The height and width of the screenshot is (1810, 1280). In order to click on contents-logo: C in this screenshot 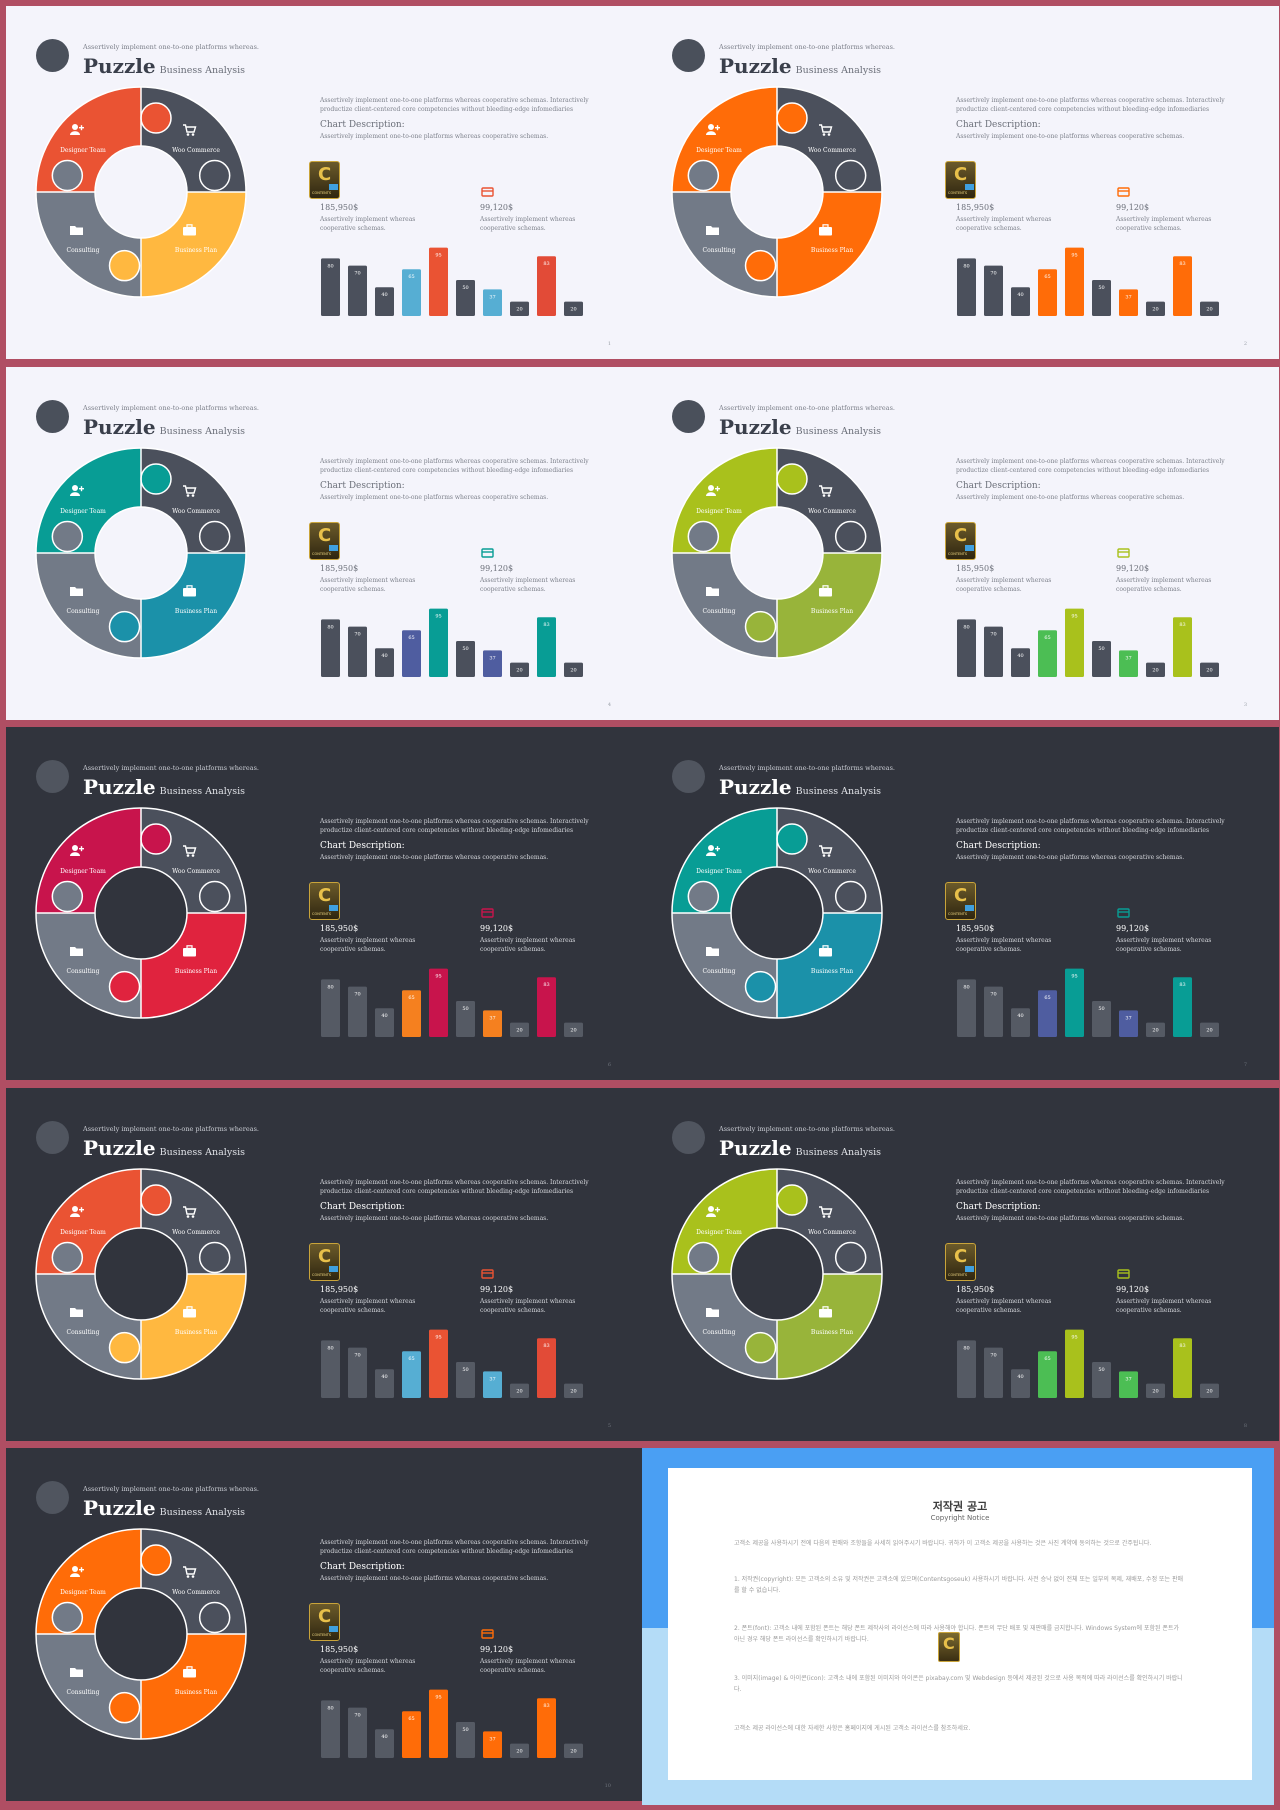, I will do `click(949, 1647)`.